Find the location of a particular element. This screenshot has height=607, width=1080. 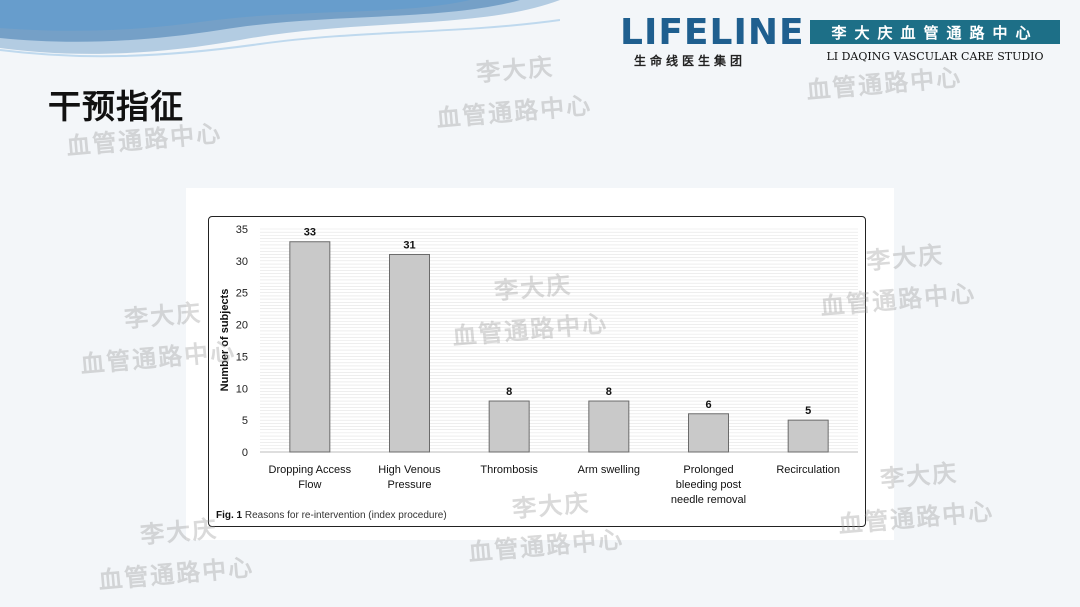

bar-data-label: 6 is located at coordinates (708, 405).